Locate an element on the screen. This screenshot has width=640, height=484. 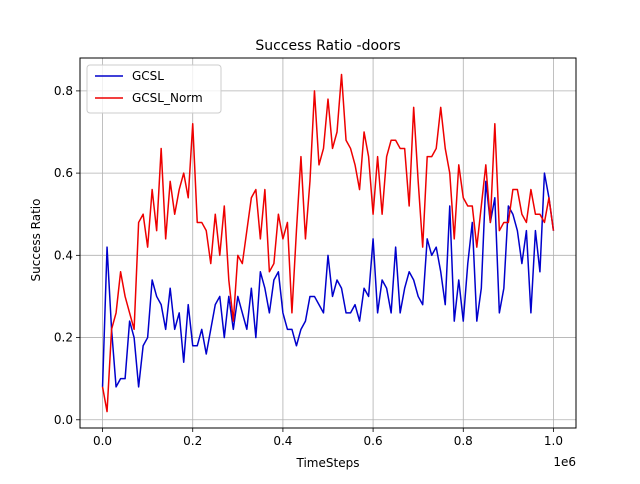
x-axis-offset-label: 1e6 is located at coordinates (564, 462).